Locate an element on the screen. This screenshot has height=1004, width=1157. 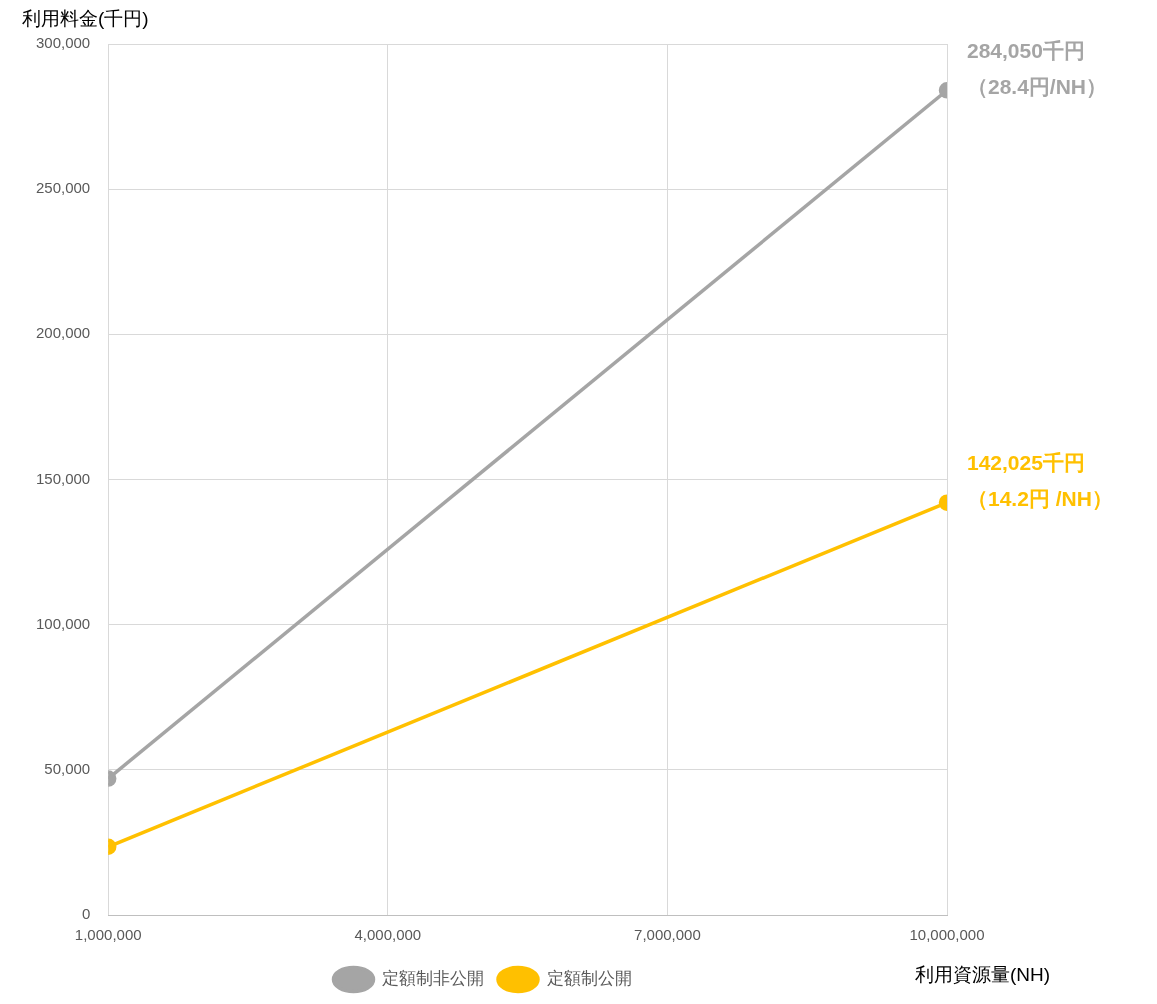
x-tick-label: 10,000,000 is located at coordinates (947, 935).